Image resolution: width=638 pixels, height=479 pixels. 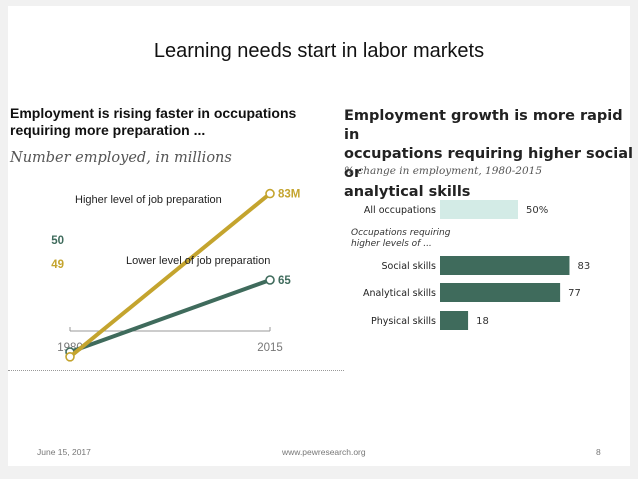 I want to click on bar-social-skills, so click(x=505, y=265).